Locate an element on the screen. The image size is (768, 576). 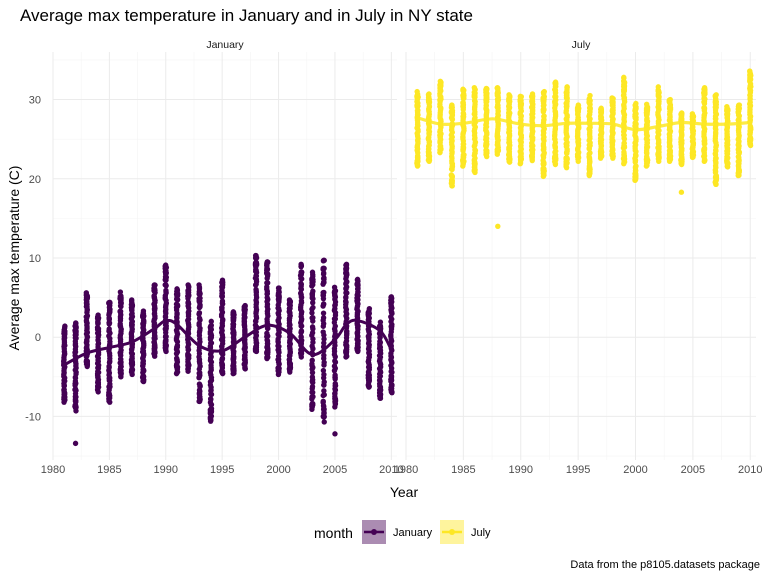
x-axis-title: Year is located at coordinates (404, 492).